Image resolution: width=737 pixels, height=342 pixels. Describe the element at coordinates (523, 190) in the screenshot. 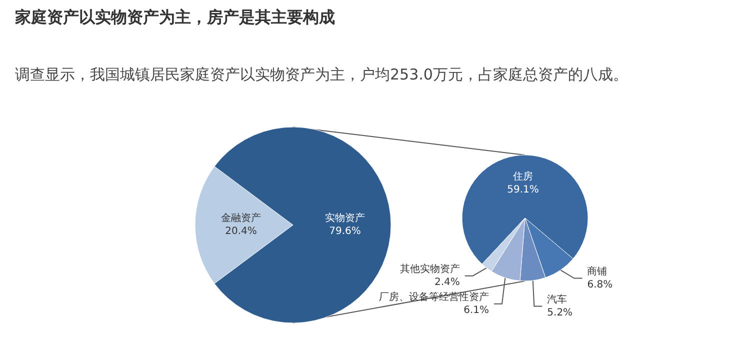

I see `data-label: 59.1%` at that location.